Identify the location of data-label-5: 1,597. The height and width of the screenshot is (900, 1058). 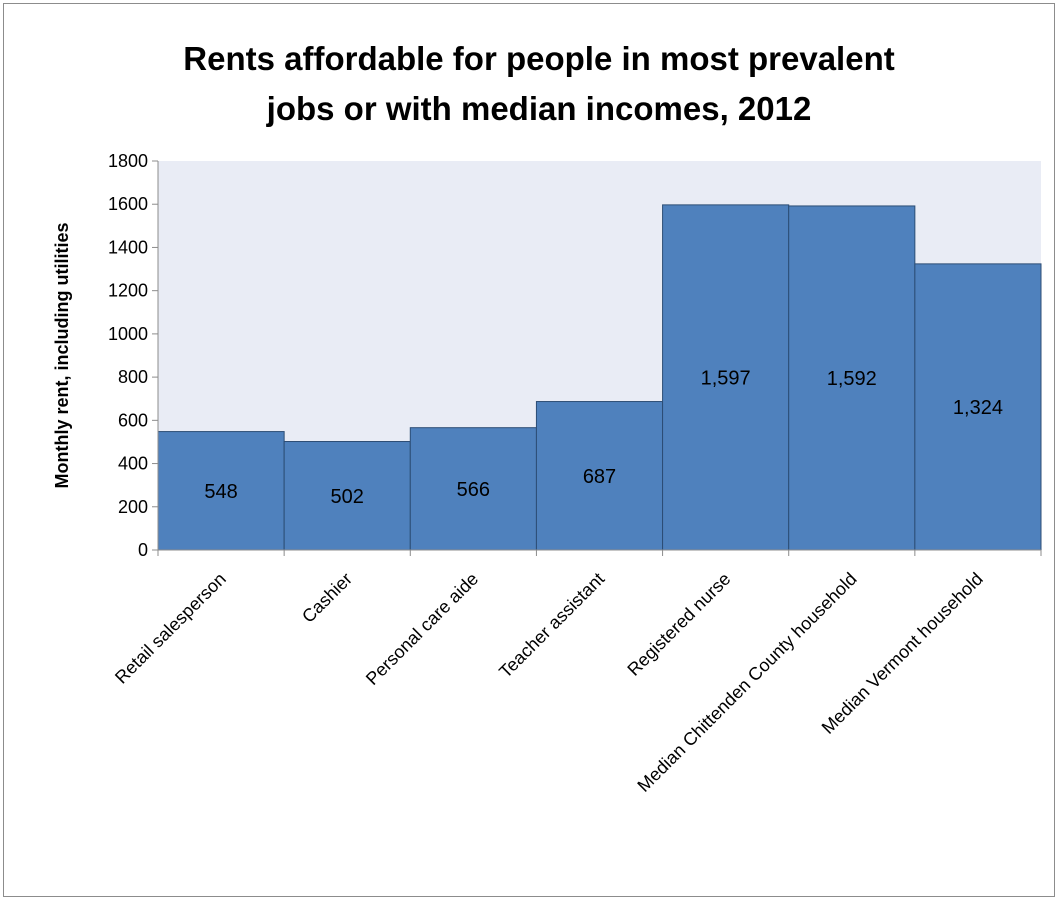
(726, 378).